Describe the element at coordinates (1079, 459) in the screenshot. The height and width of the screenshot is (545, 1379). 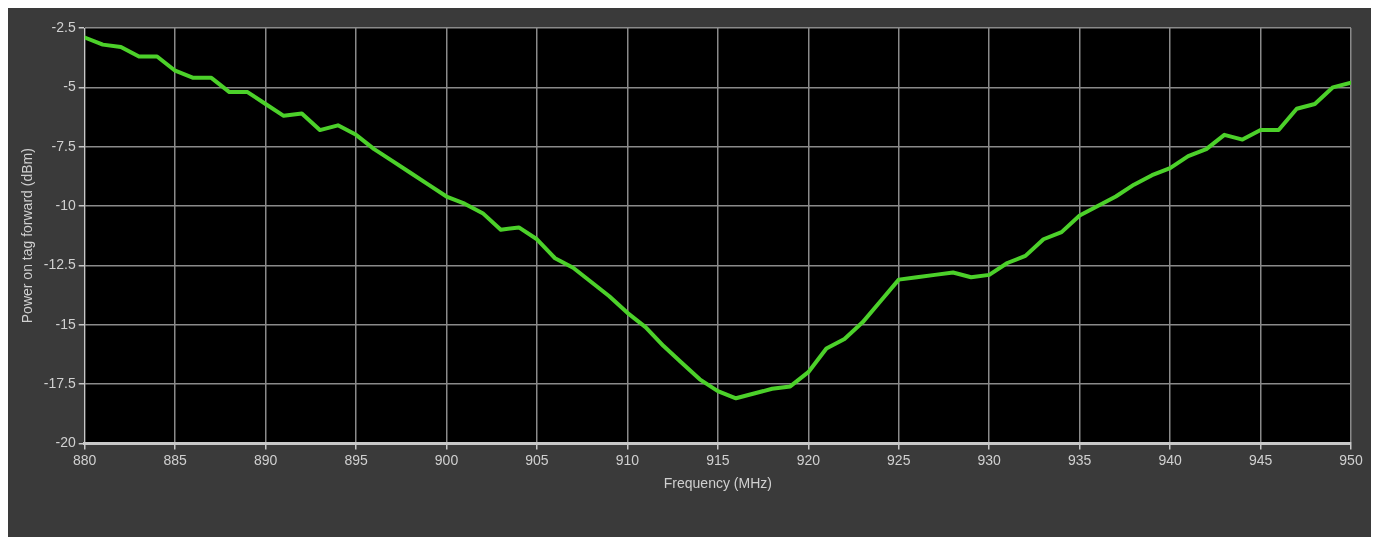
I see `x-tick-label: 935` at that location.